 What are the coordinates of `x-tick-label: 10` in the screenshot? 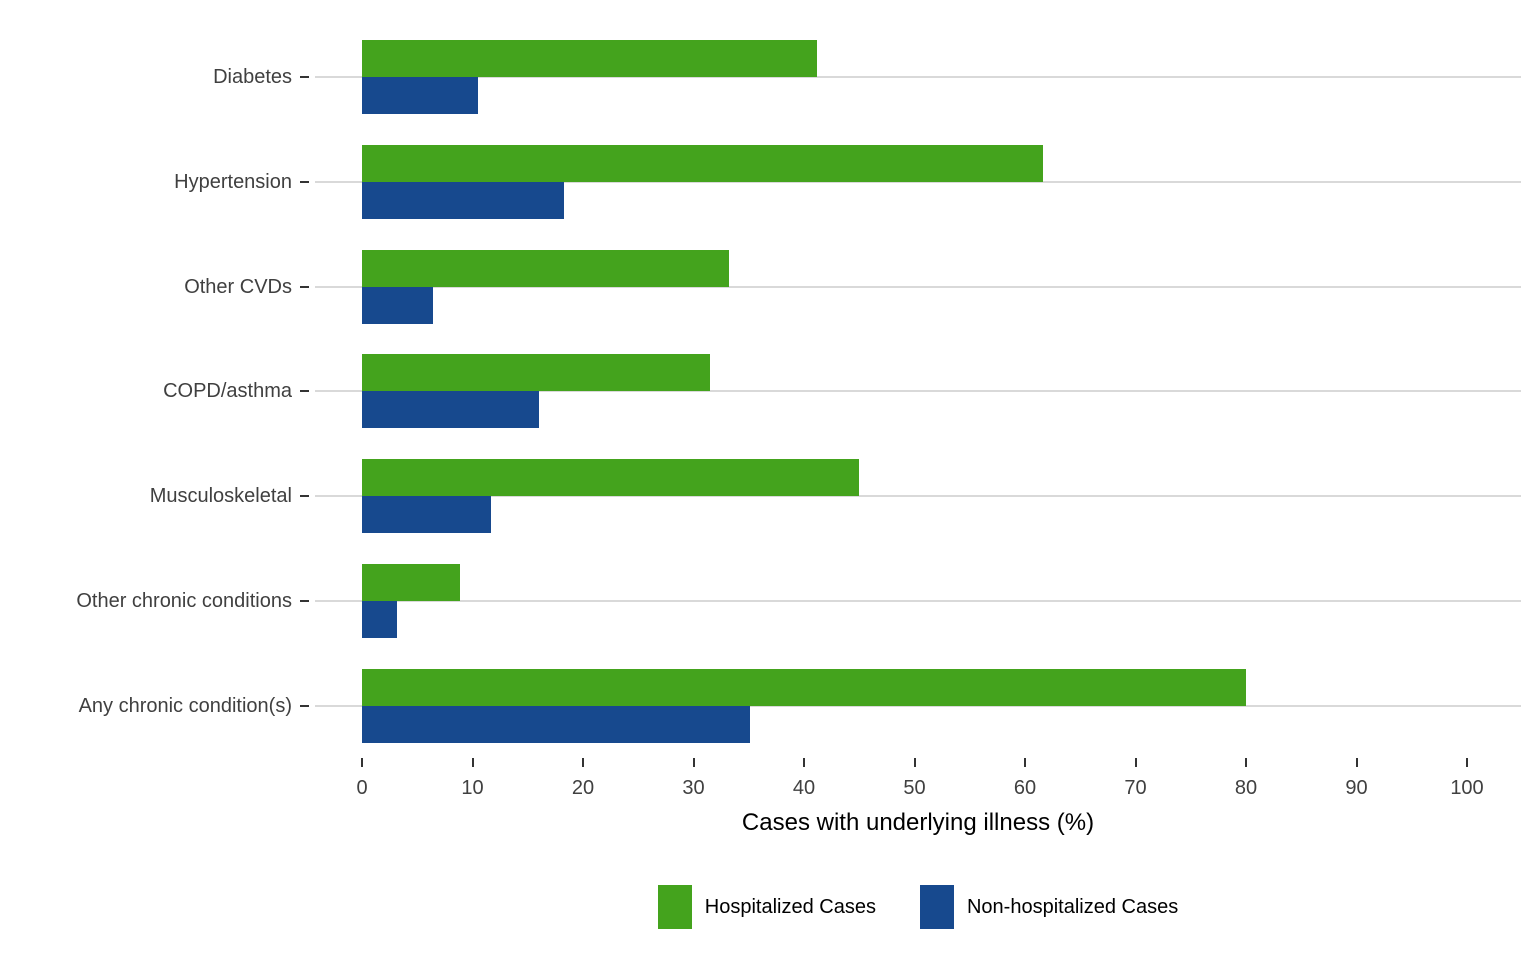 It's located at (472, 788).